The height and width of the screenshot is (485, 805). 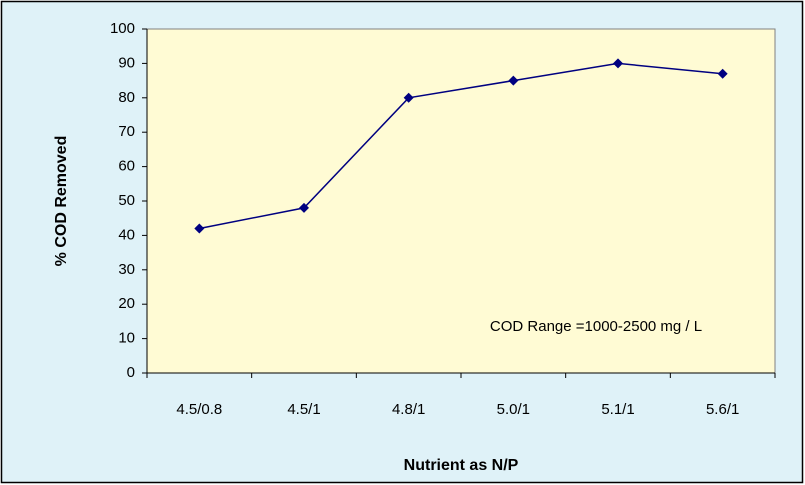 I want to click on annotation: COD Range =1000-2500 mg / L, so click(x=596, y=326).